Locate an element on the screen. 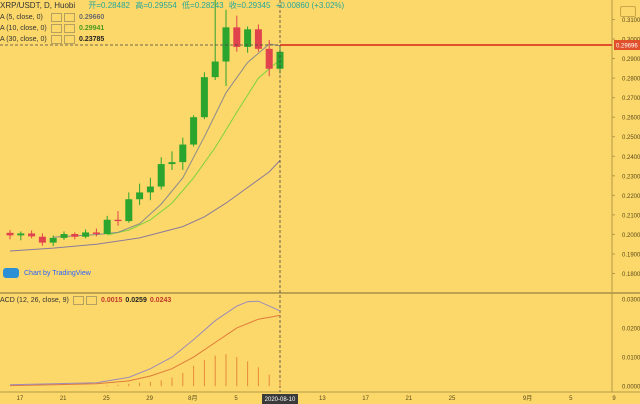 The image size is (640, 404). macd-signal-line is located at coordinates (145, 350).